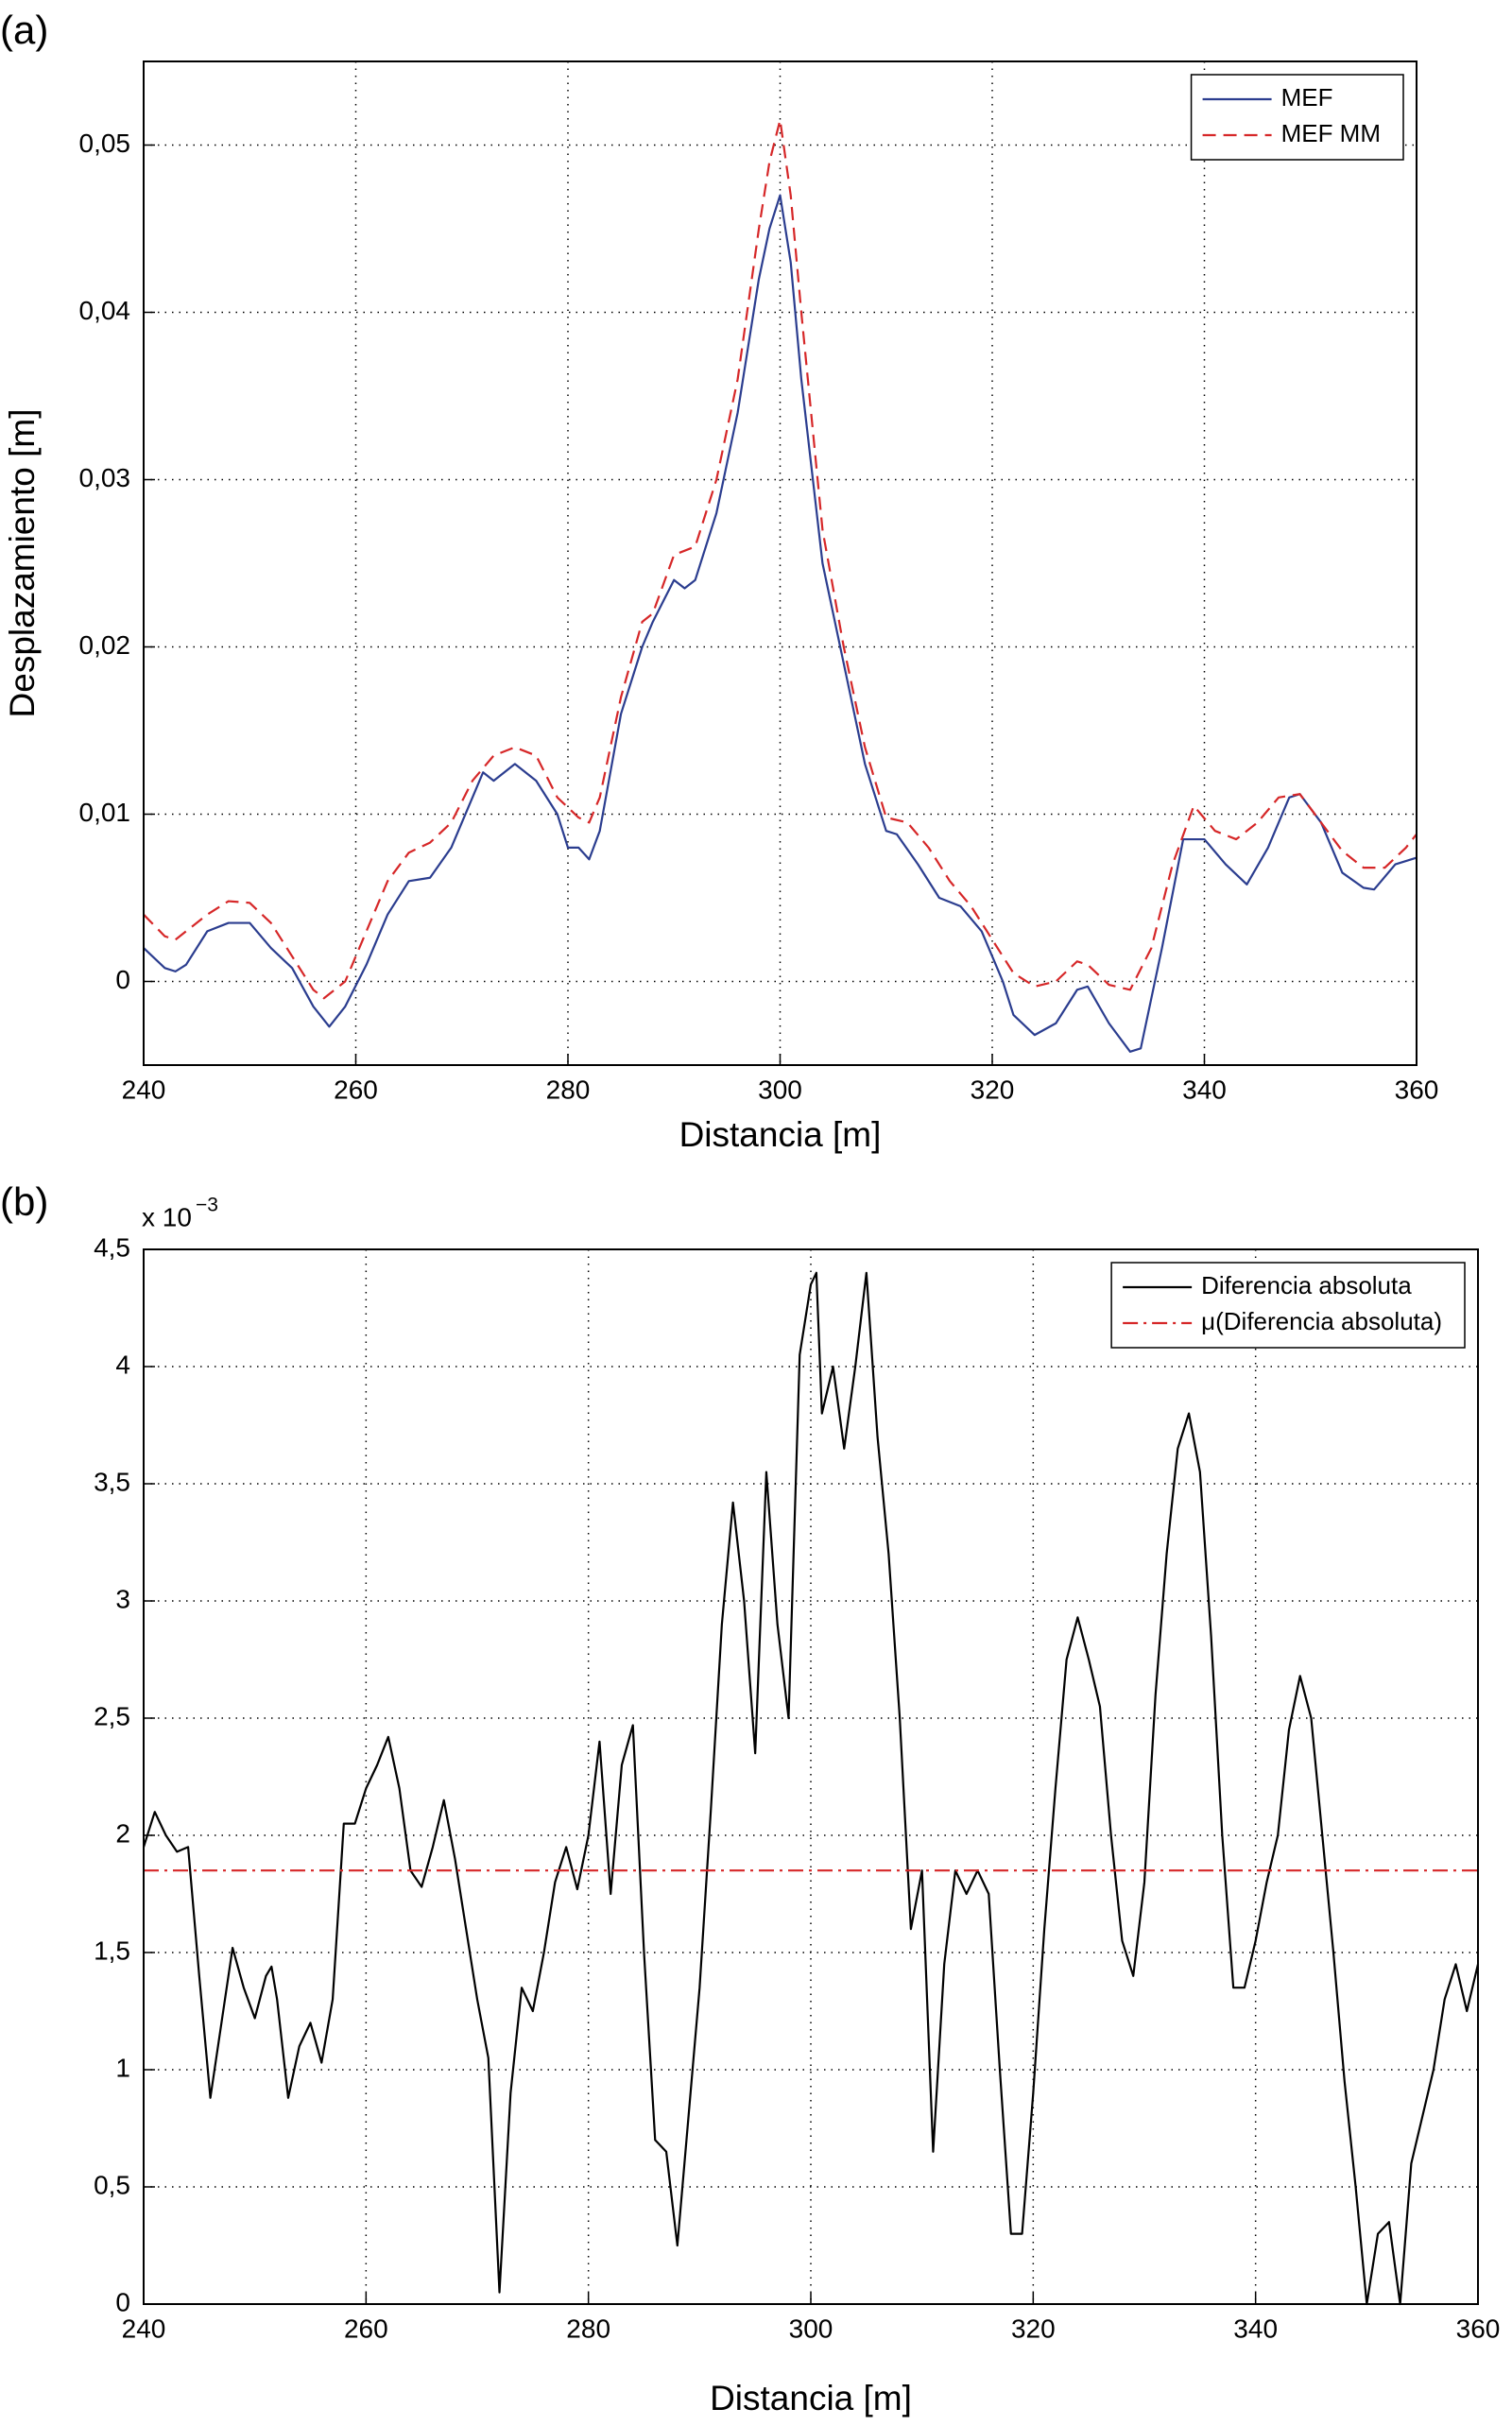  I want to click on legend-label: μ(Diferencia absoluta), so click(1321, 1321).